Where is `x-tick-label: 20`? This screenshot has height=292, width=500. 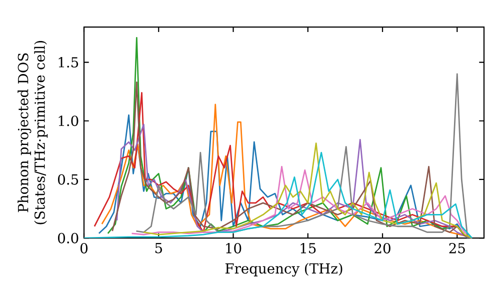 x-tick-label: 20 is located at coordinates (382, 248).